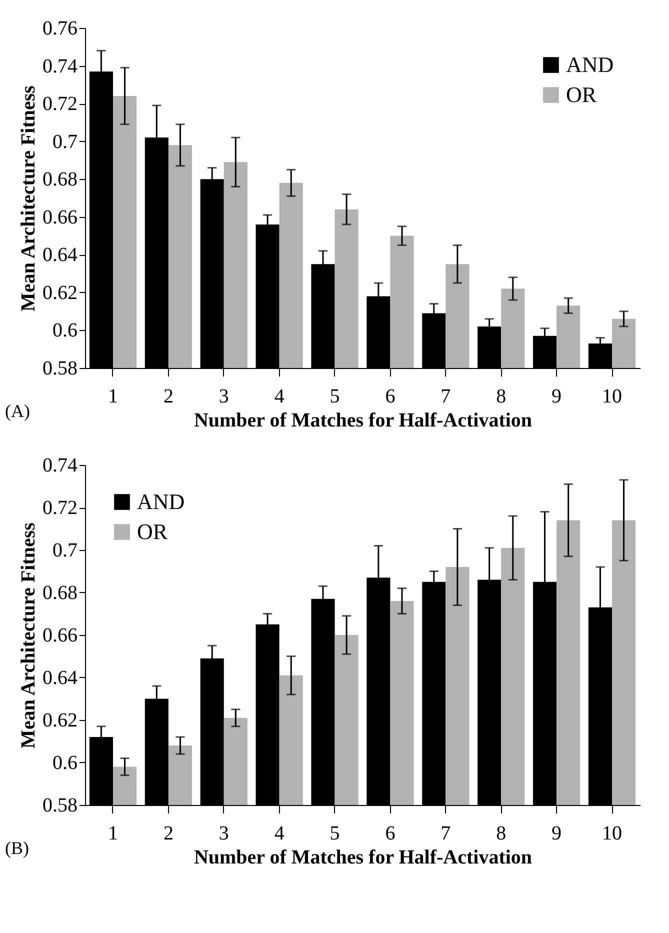  I want to click on text: (A), so click(17, 411).